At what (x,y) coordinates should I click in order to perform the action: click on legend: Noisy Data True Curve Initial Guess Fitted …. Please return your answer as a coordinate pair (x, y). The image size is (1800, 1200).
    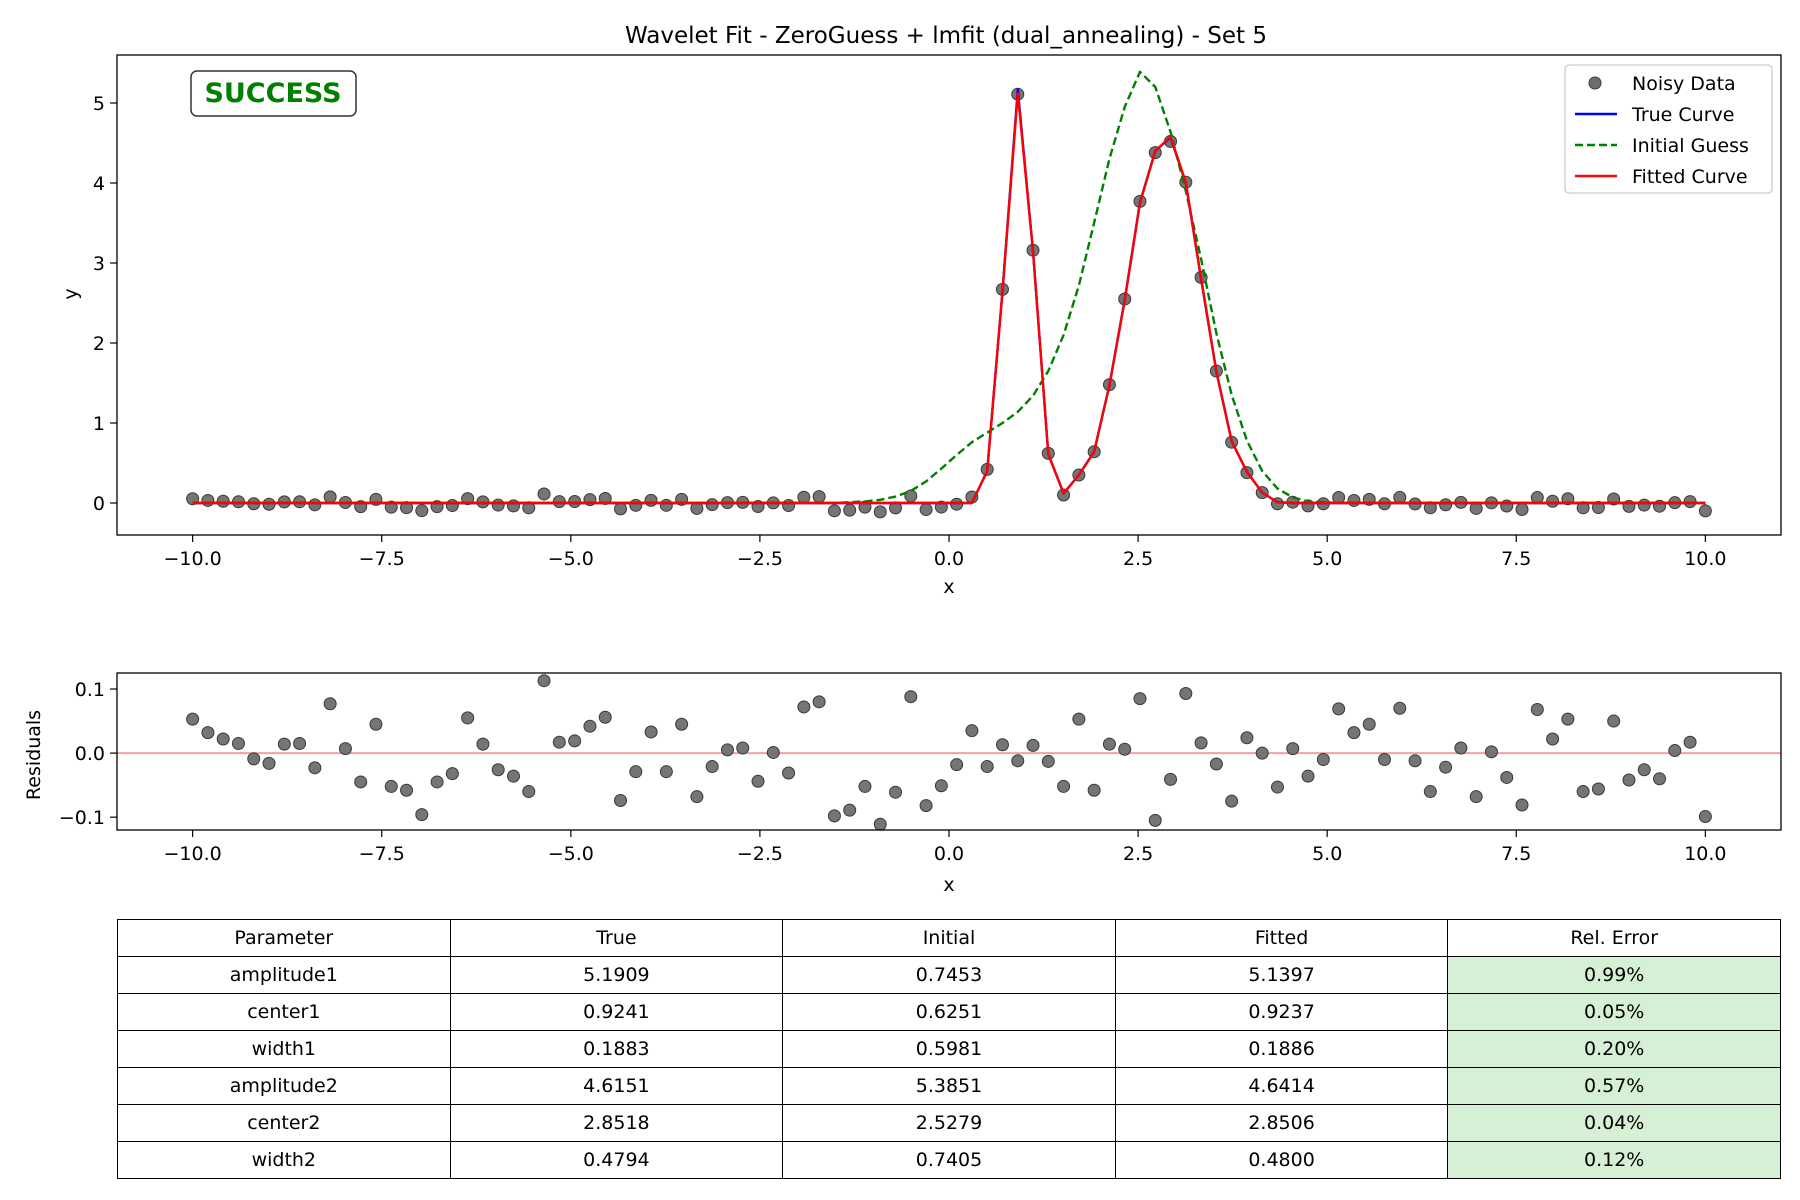
    Looking at the image, I should click on (1668, 129).